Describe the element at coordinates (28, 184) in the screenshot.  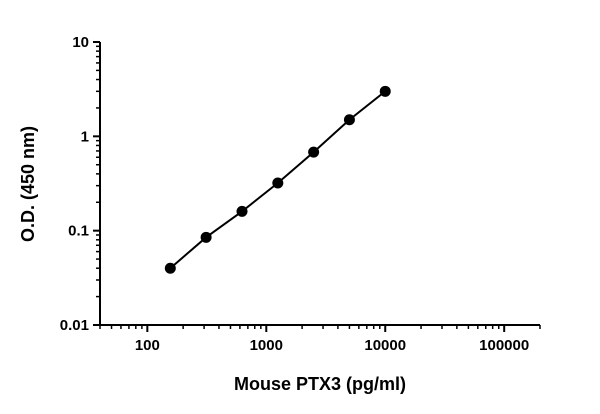
I see `y-axis-title: O.D. (450 nm)` at that location.